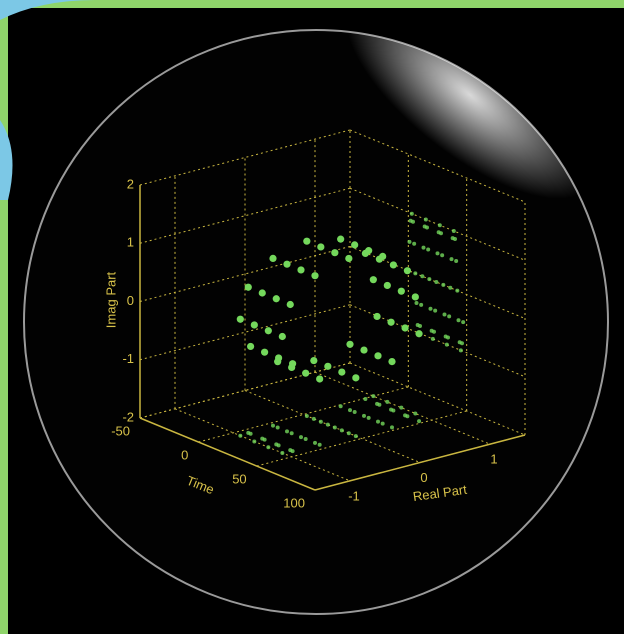 The width and height of the screenshot is (624, 634). What do you see at coordinates (6, 160) in the screenshot?
I see `side-patch` at bounding box center [6, 160].